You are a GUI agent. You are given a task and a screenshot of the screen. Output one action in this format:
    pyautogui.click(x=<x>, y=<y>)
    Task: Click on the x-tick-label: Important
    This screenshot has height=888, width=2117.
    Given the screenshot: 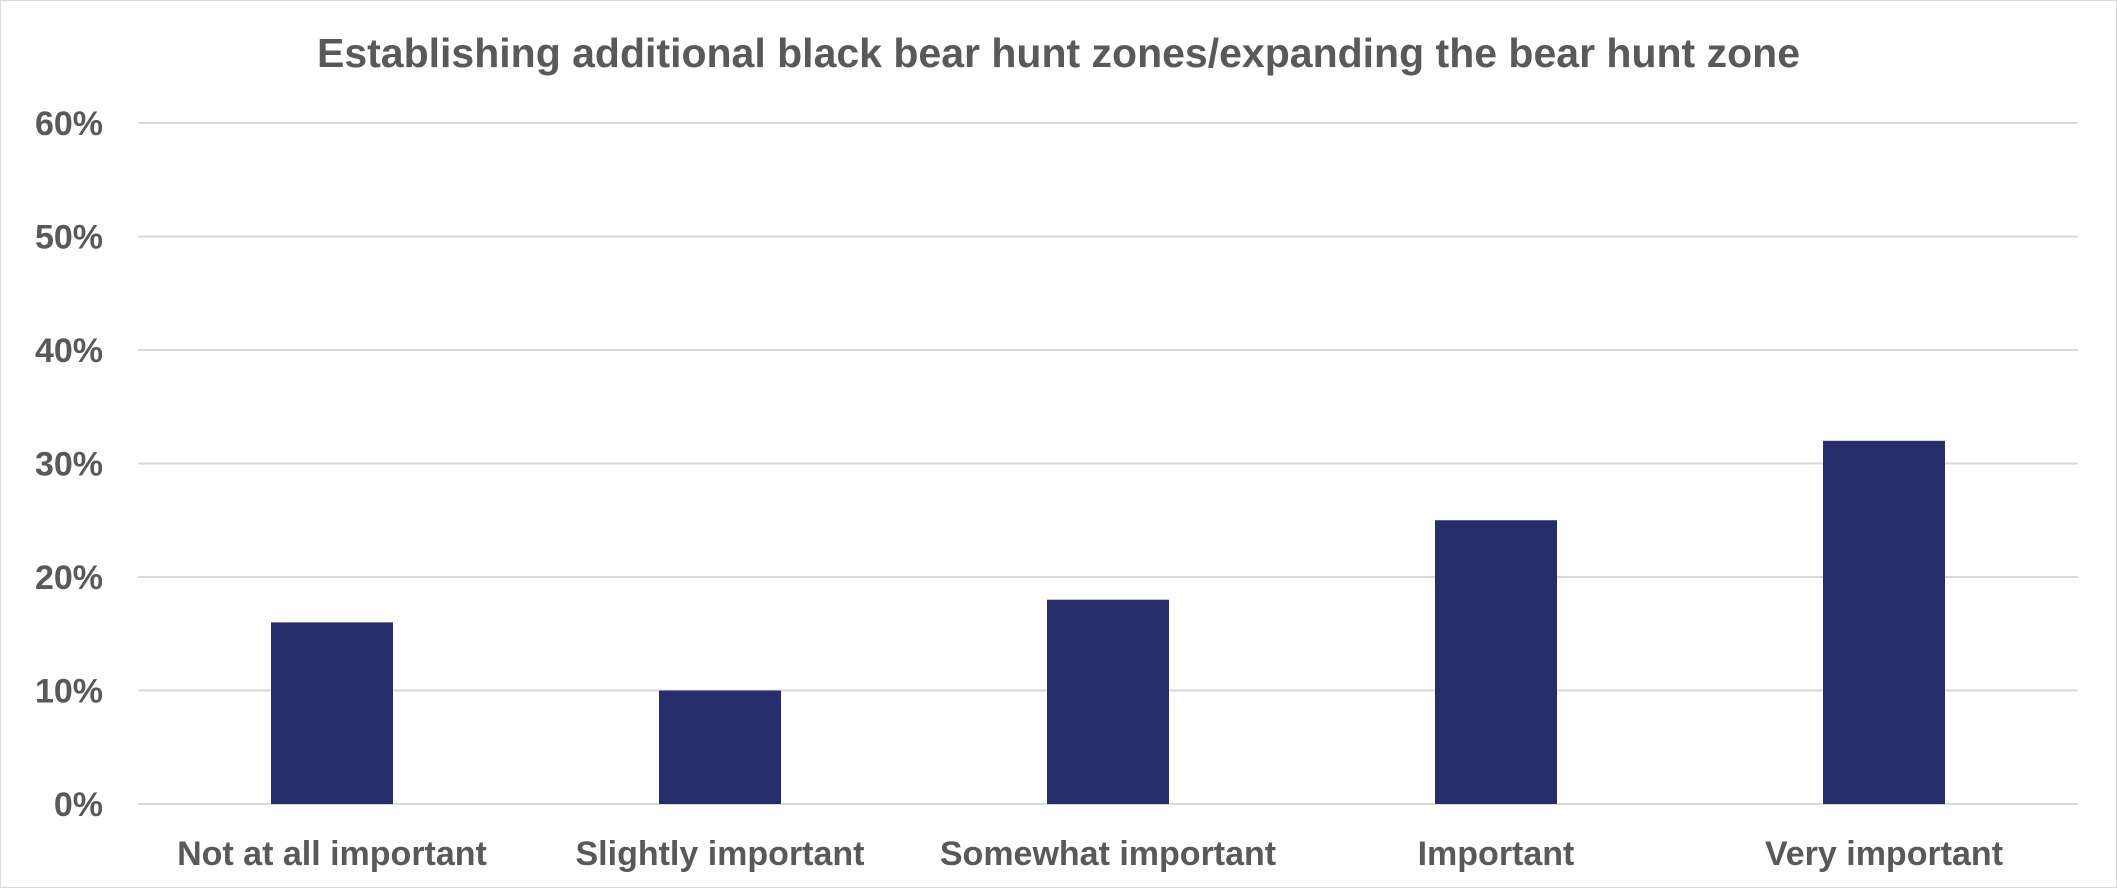 What is the action you would take?
    pyautogui.click(x=1496, y=854)
    